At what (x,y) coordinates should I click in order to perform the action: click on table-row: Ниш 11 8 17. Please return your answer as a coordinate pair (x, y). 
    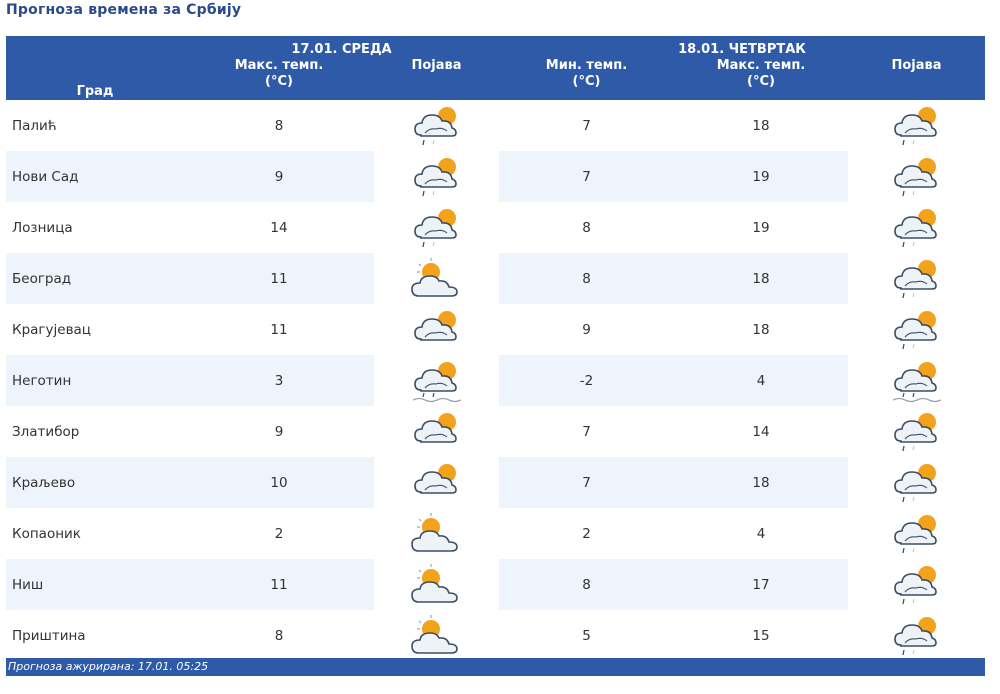
    Looking at the image, I should click on (496, 584).